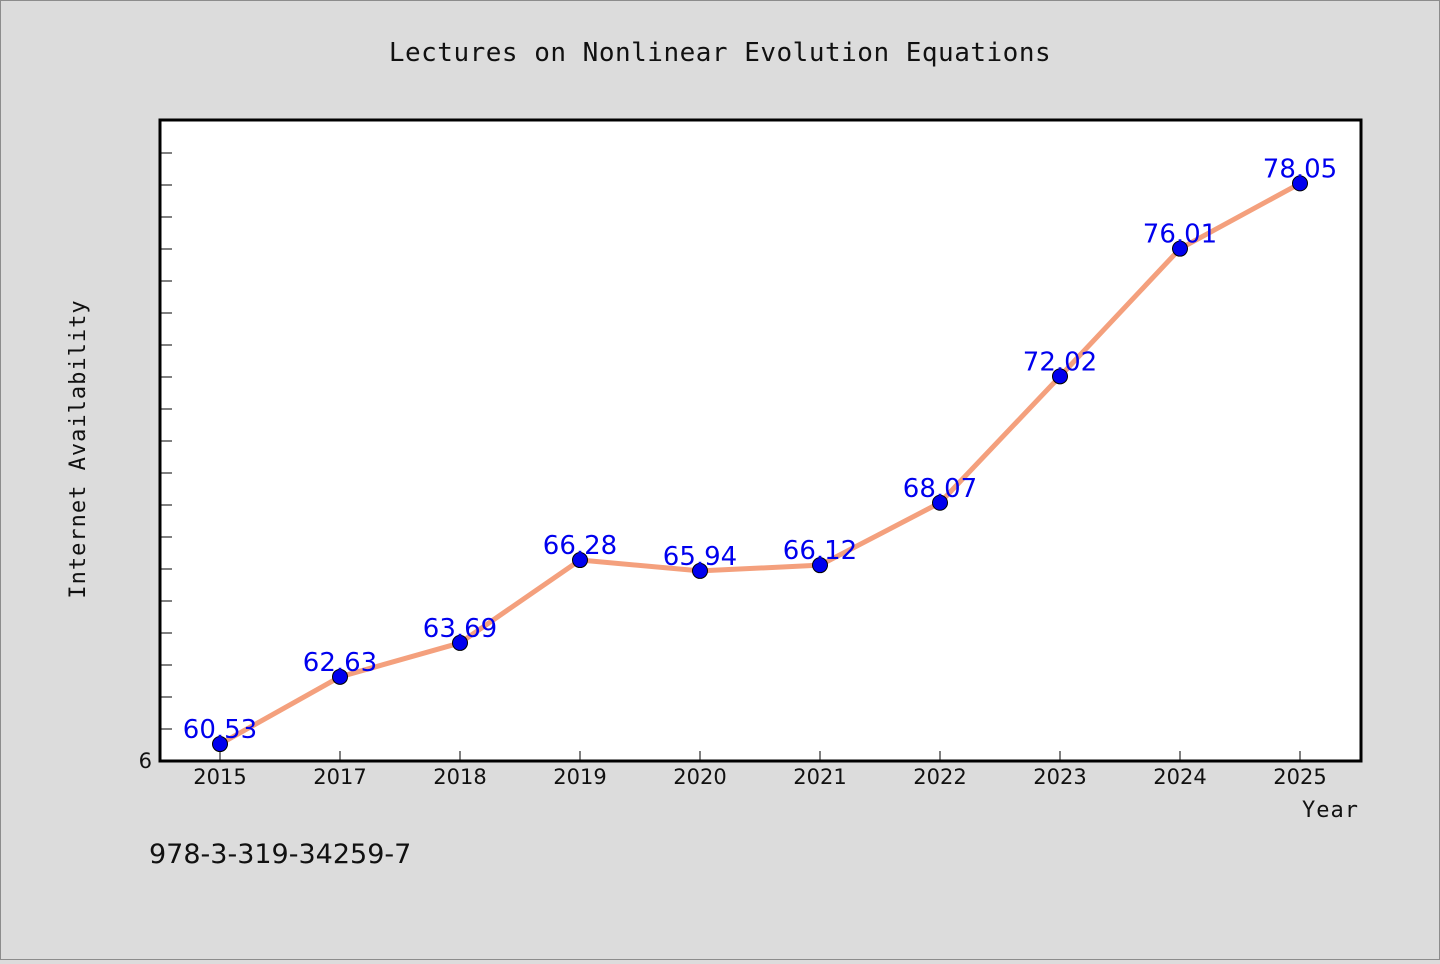 The width and height of the screenshot is (1440, 964). Describe the element at coordinates (1059, 777) in the screenshot. I see `x-tick-label: 2023` at that location.